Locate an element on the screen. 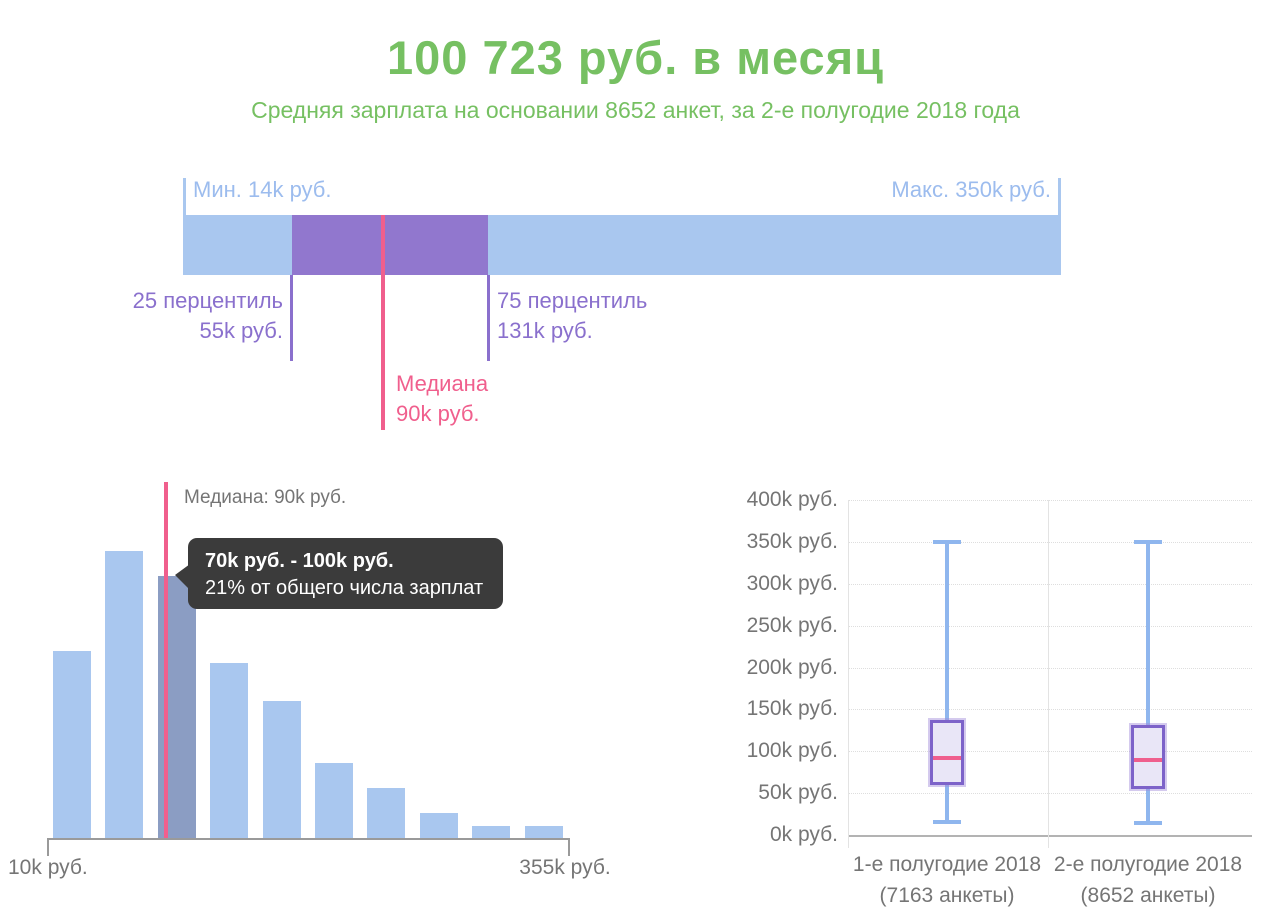  tooltip-range: 70k руб. - 100k руб. is located at coordinates (299, 561).